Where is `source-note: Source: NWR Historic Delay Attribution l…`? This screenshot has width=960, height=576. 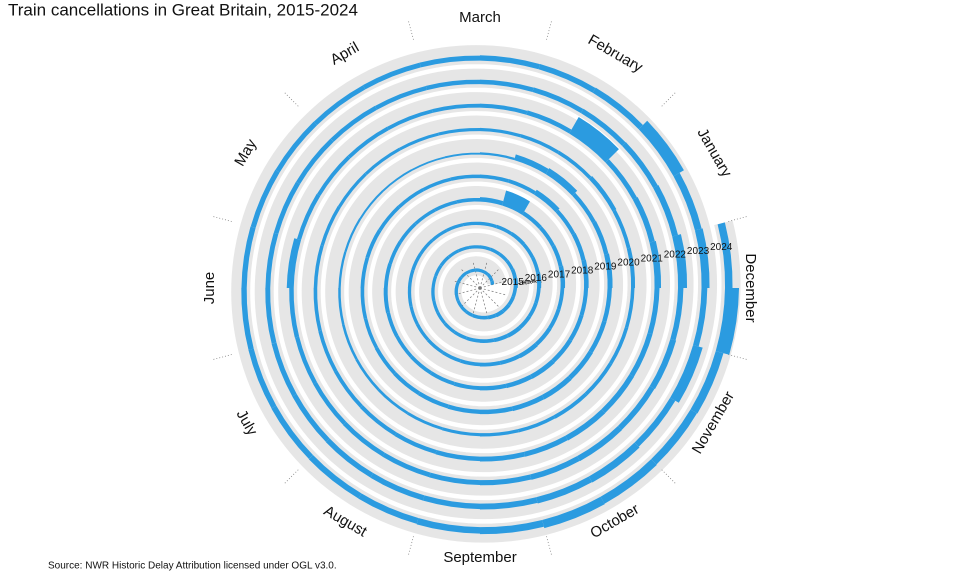 source-note: Source: NWR Historic Delay Attribution l… is located at coordinates (192, 566).